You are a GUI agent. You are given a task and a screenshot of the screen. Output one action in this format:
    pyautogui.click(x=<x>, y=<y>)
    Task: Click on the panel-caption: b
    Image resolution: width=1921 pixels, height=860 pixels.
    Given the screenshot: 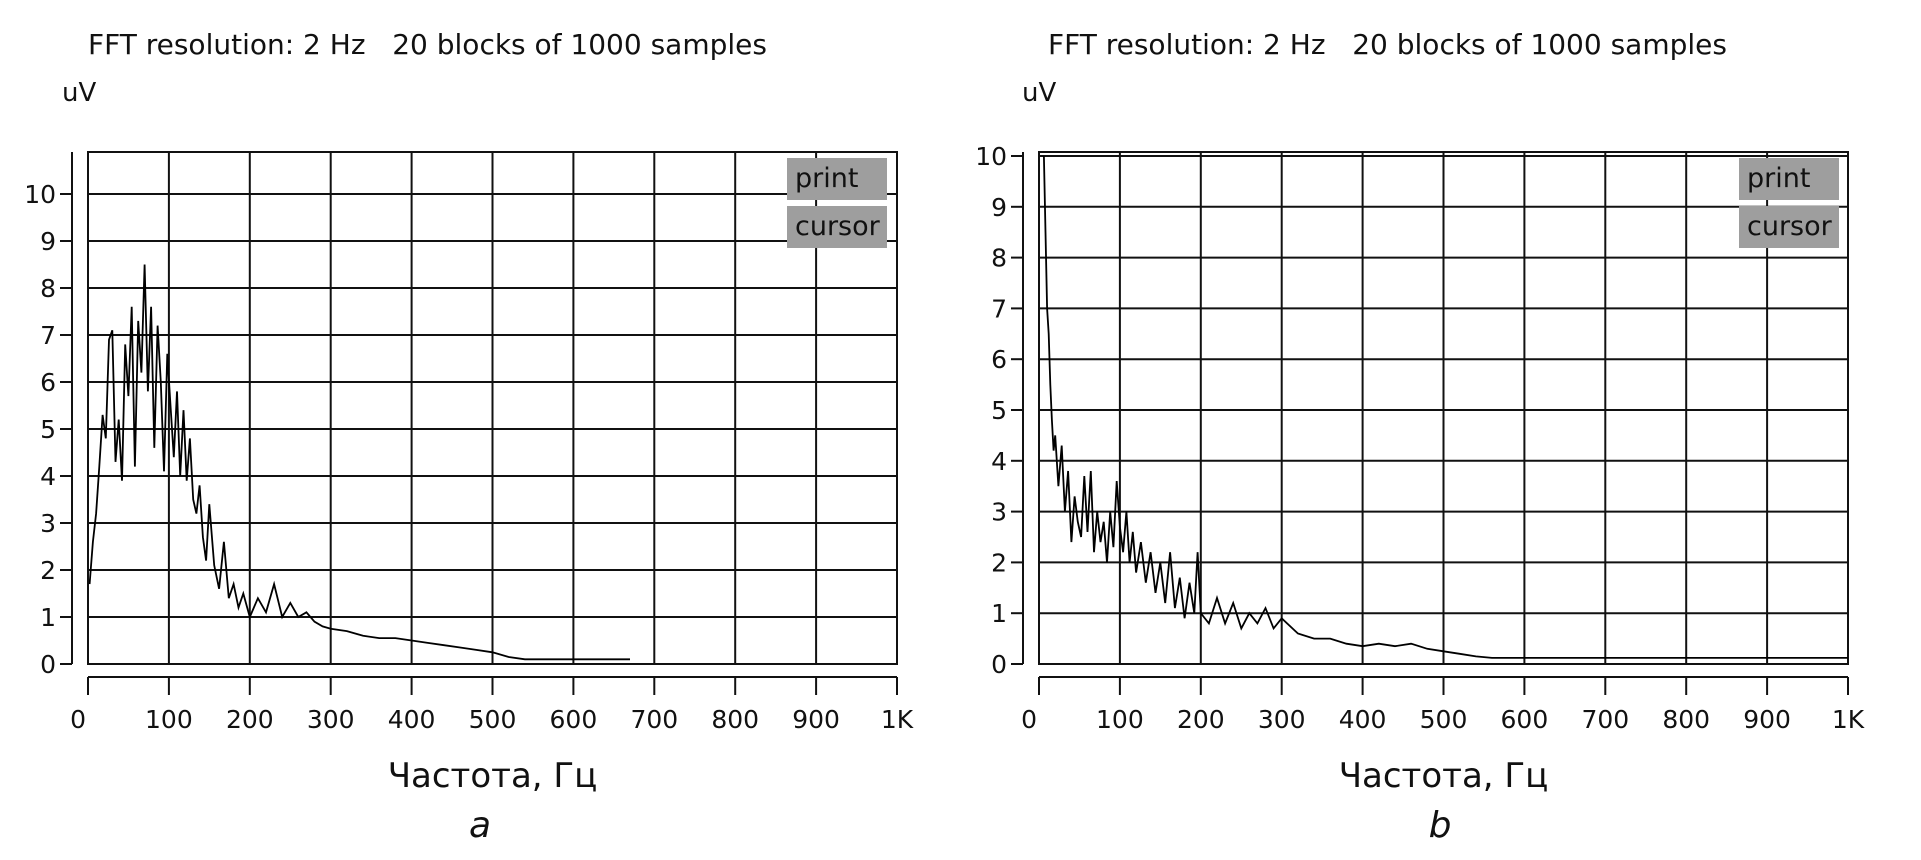 What is the action you would take?
    pyautogui.click(x=1440, y=825)
    